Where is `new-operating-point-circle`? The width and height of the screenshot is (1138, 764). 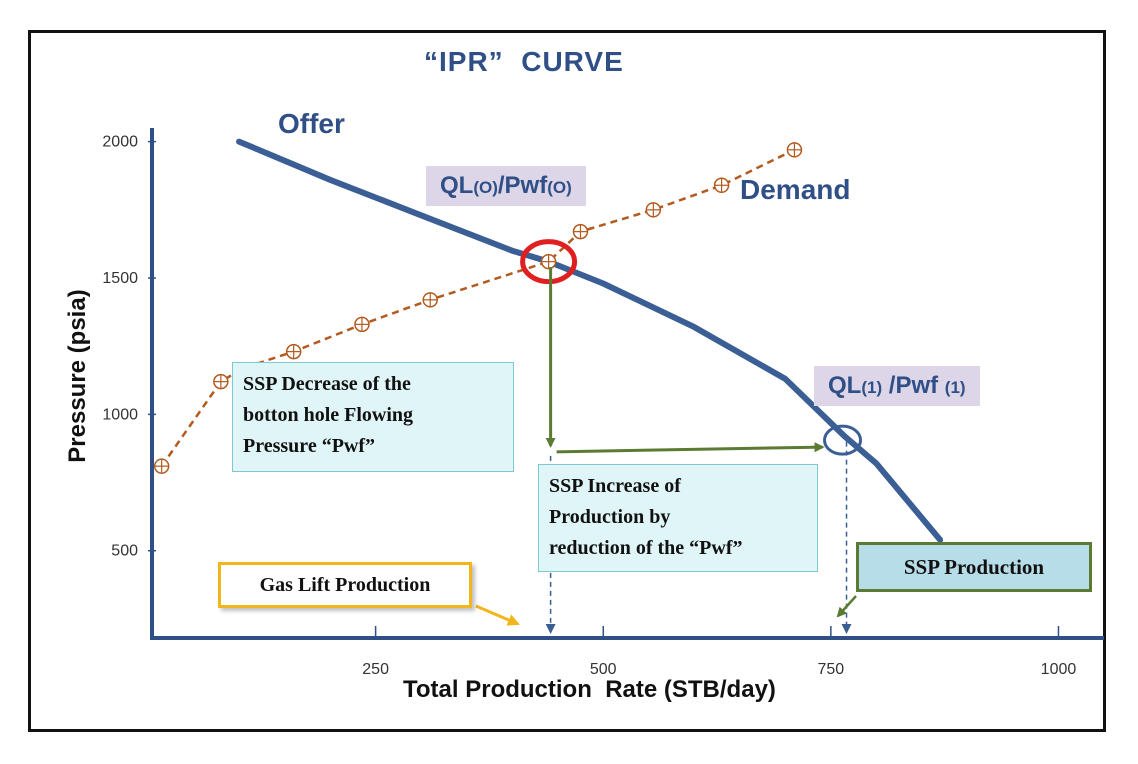 new-operating-point-circle is located at coordinates (843, 440).